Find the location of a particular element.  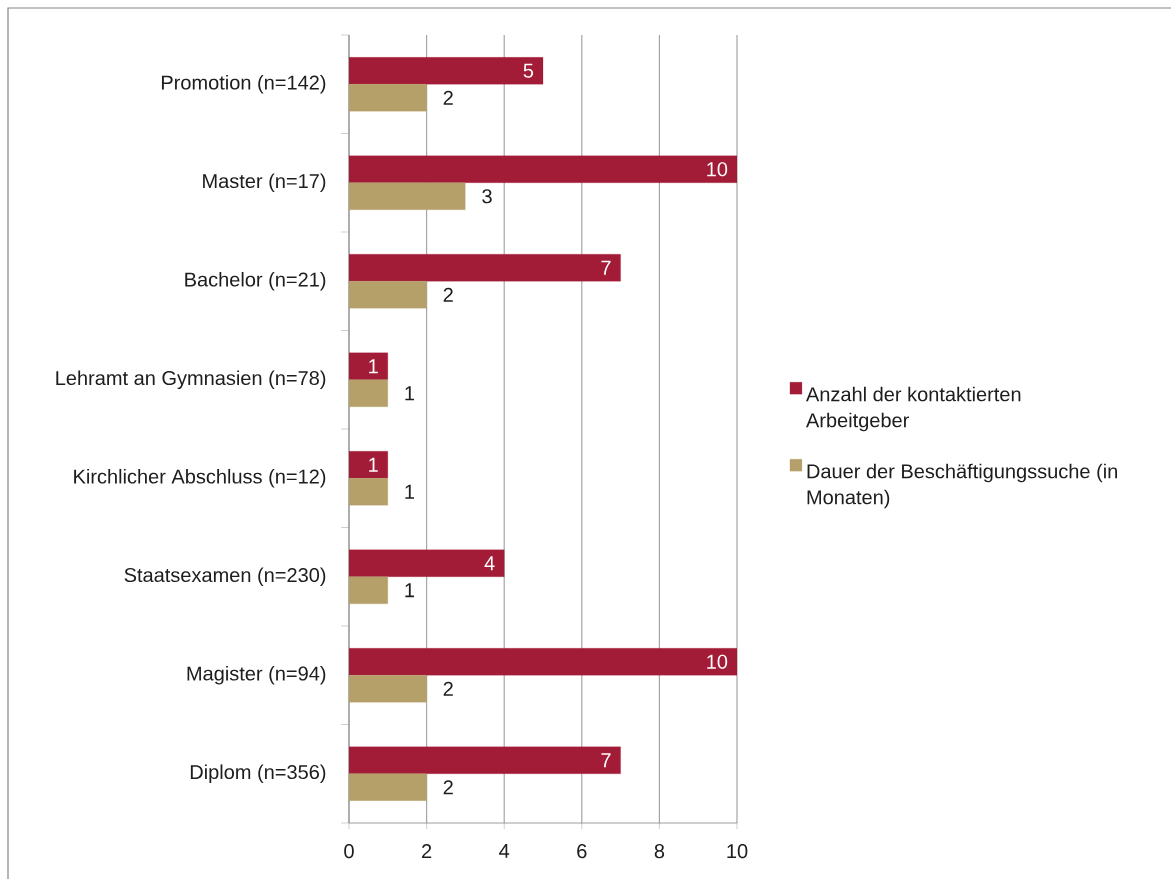

data-label: 4 is located at coordinates (489, 563).